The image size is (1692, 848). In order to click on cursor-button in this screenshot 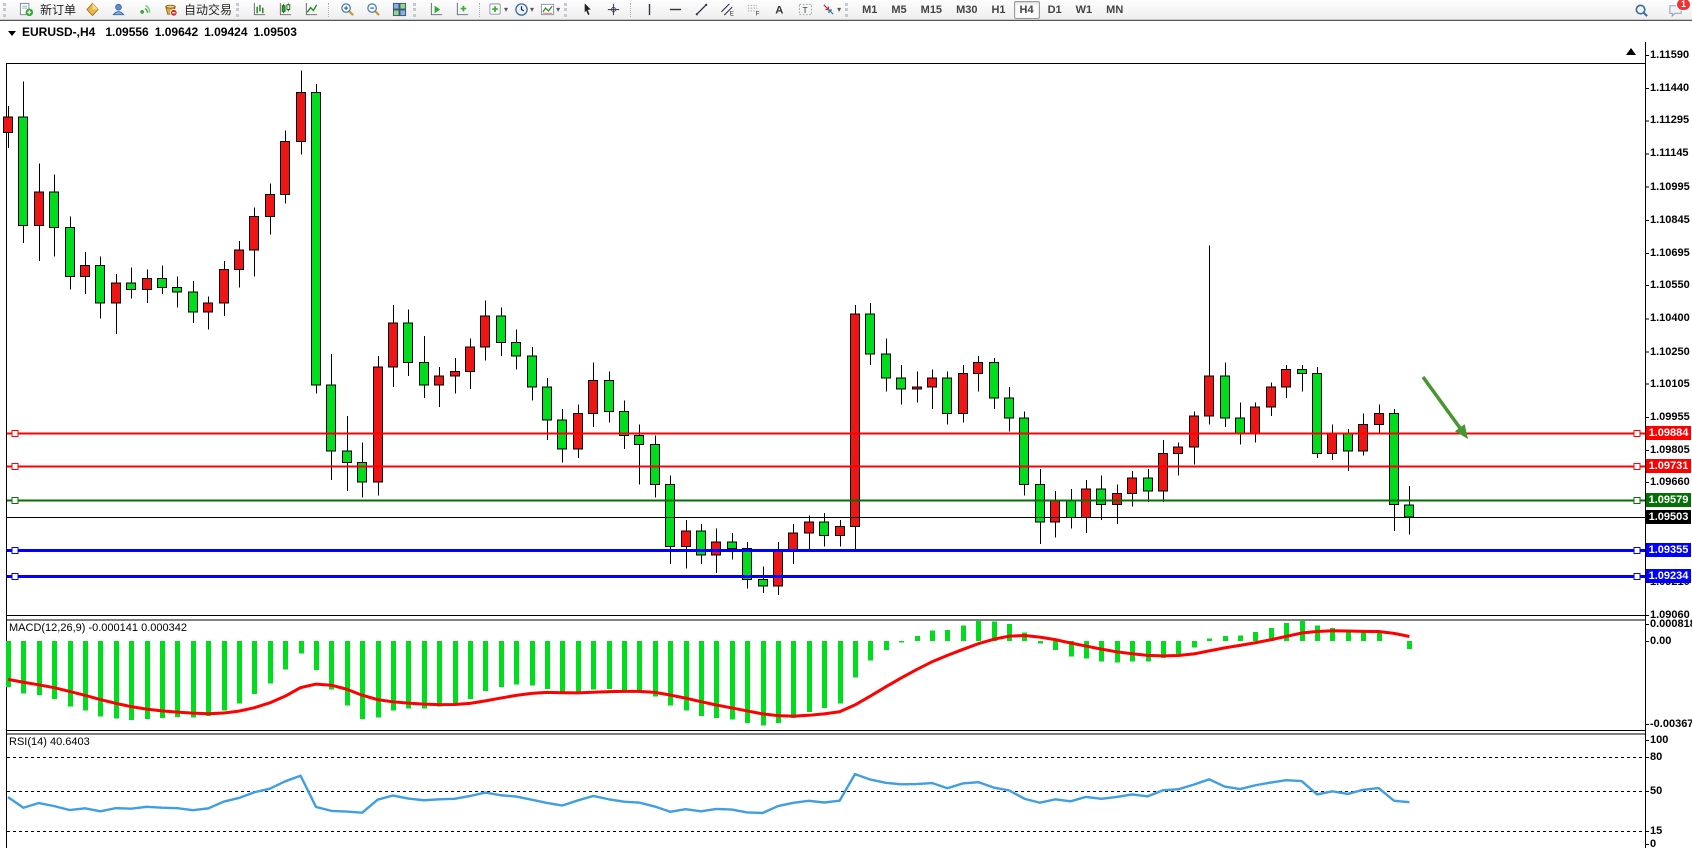, I will do `click(587, 10)`.